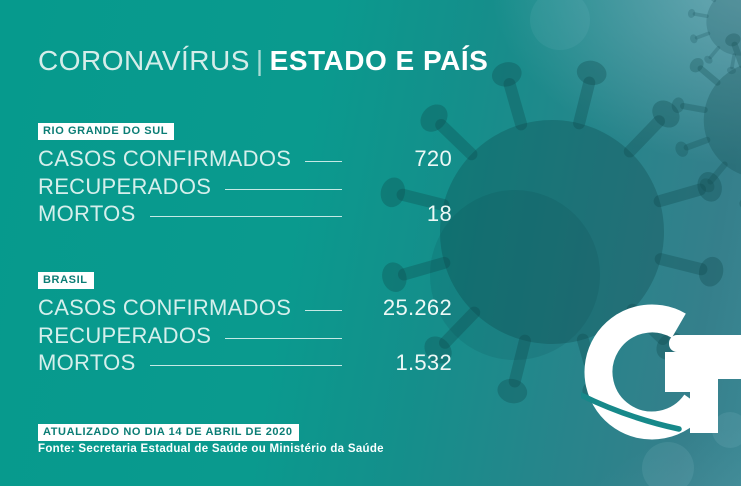 This screenshot has width=741, height=486. I want to click on title-topic: CORONAVÍRUS, so click(144, 60).